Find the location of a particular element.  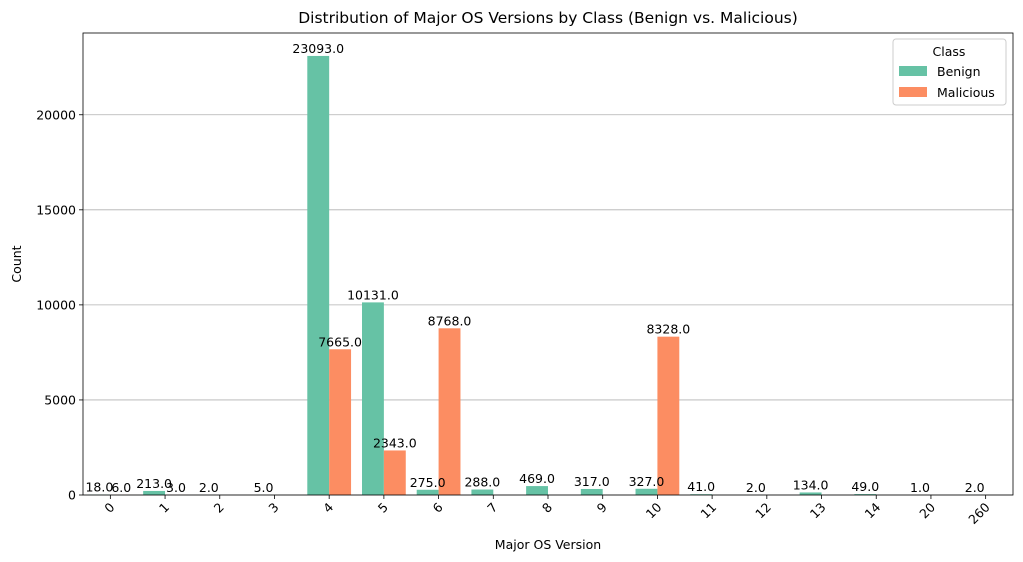

data-label: 469.0 is located at coordinates (537, 478).